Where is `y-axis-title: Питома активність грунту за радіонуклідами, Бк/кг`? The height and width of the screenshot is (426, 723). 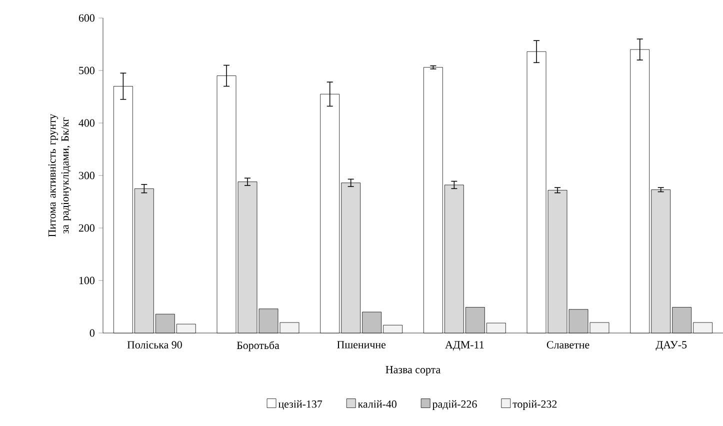 y-axis-title: Питома активність грунту за радіонуклідами, Бк/кг is located at coordinates (59, 175).